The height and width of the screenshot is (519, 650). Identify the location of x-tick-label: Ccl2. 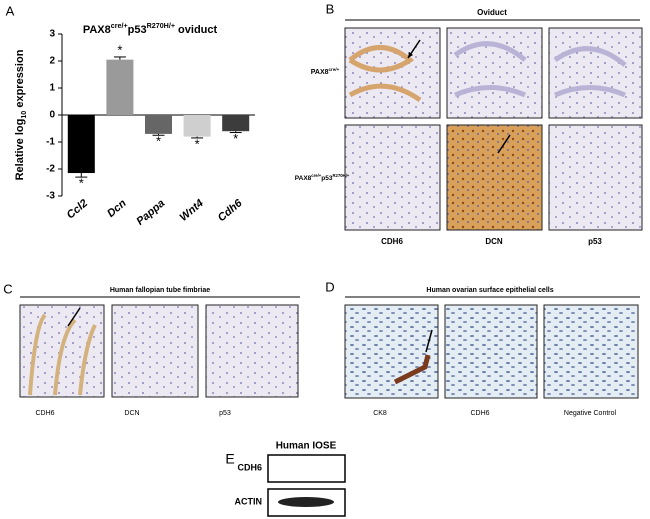
(78, 209).